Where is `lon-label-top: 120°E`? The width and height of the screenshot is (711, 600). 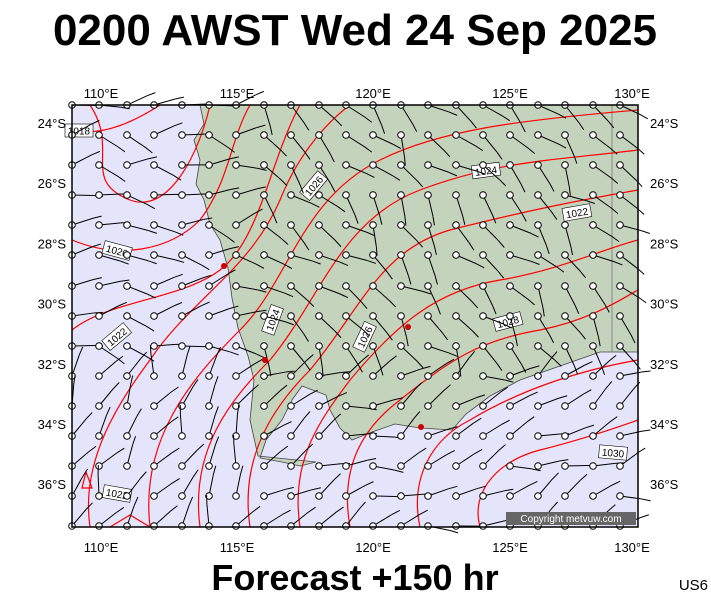
lon-label-top: 120°E is located at coordinates (373, 93).